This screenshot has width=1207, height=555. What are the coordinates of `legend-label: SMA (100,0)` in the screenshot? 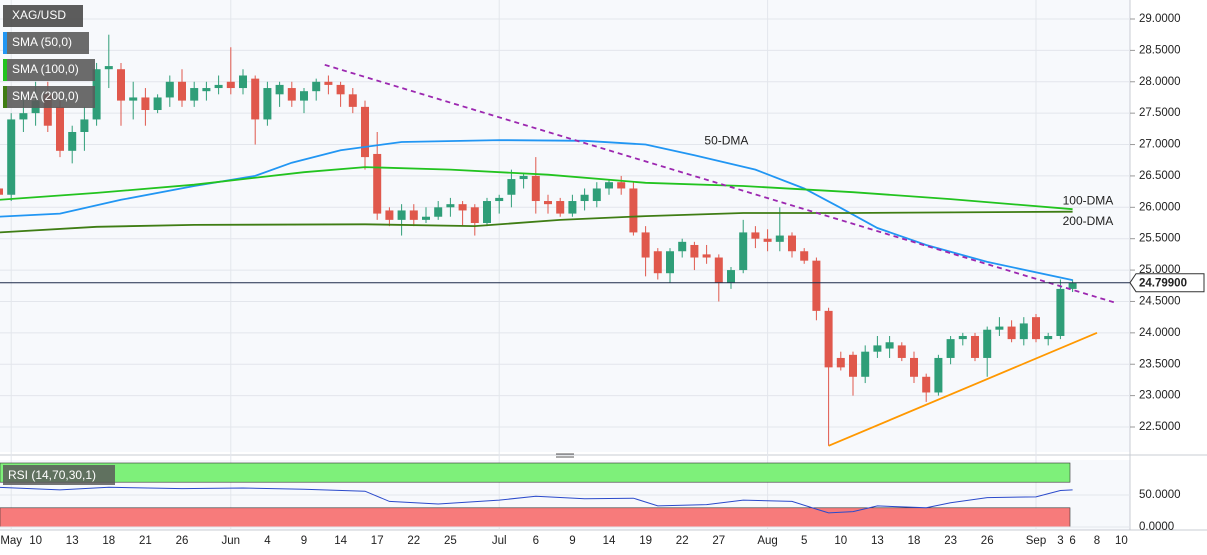 It's located at (45, 69).